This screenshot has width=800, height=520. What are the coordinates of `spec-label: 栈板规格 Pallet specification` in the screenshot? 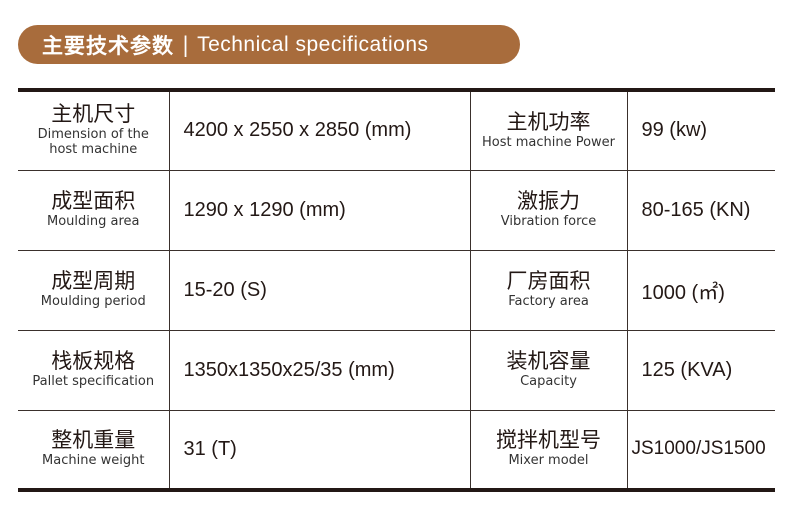 It's located at (94, 370).